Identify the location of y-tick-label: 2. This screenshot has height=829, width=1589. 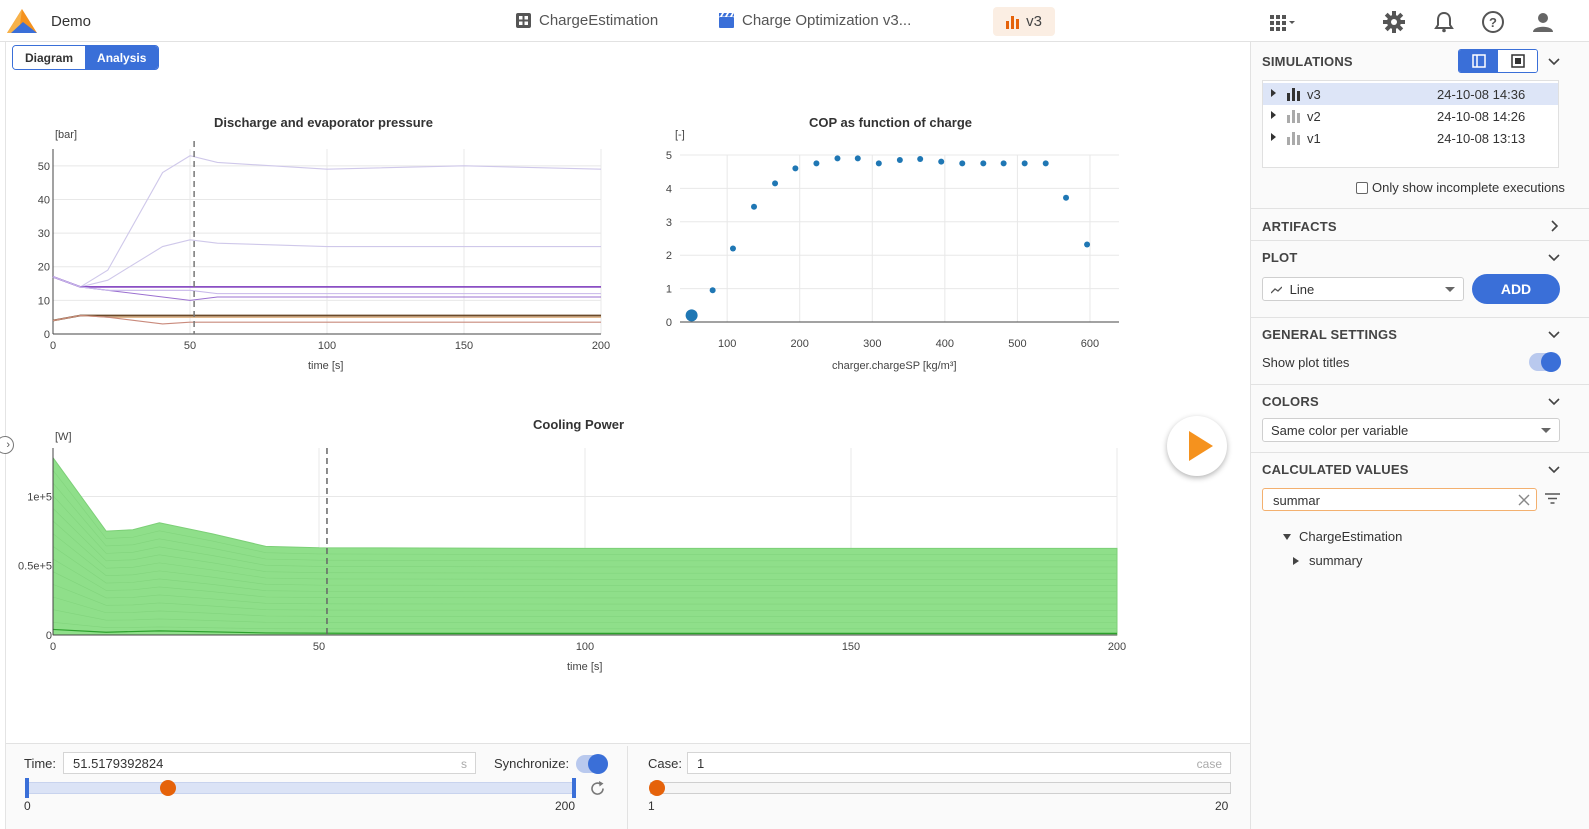
(669, 256).